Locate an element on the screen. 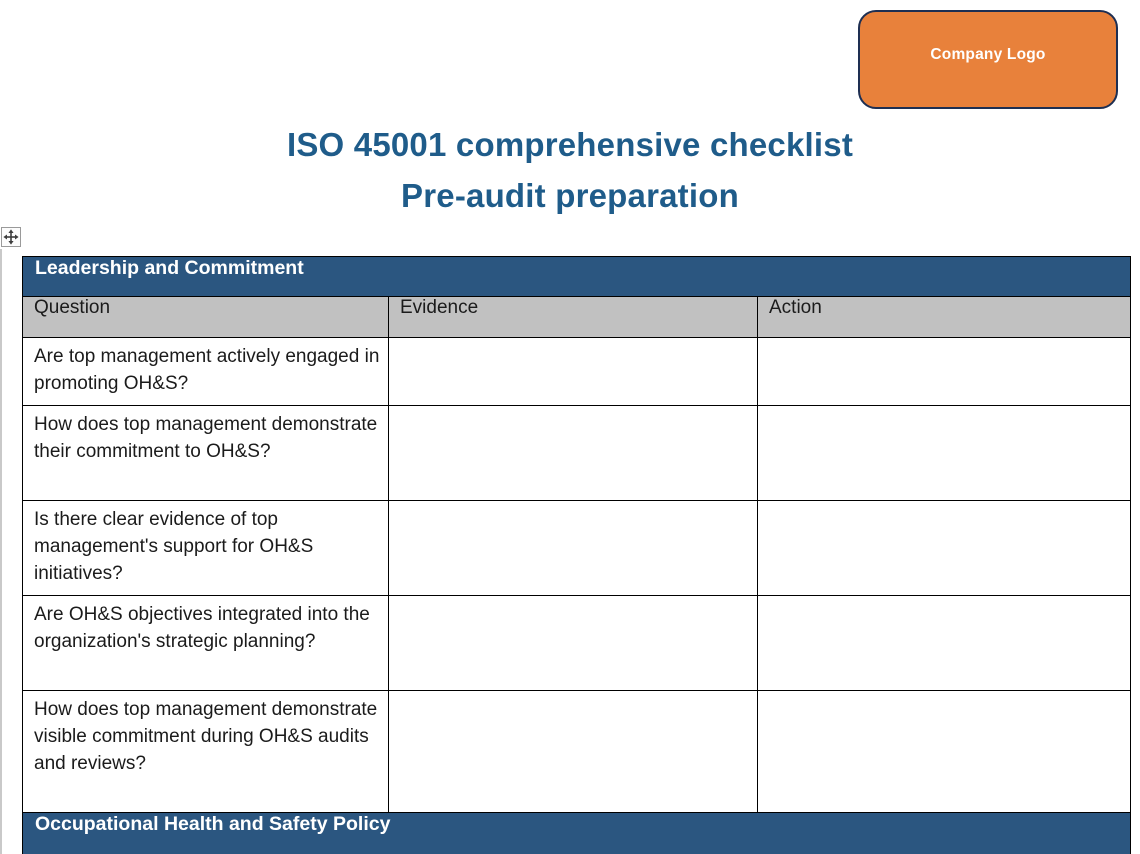  column-header-action: Action is located at coordinates (944, 317).